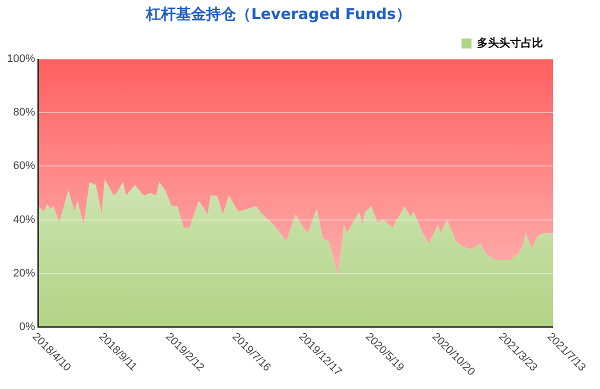 This screenshot has width=600, height=389. Describe the element at coordinates (24, 112) in the screenshot. I see `y-tick-label: 80%` at that location.